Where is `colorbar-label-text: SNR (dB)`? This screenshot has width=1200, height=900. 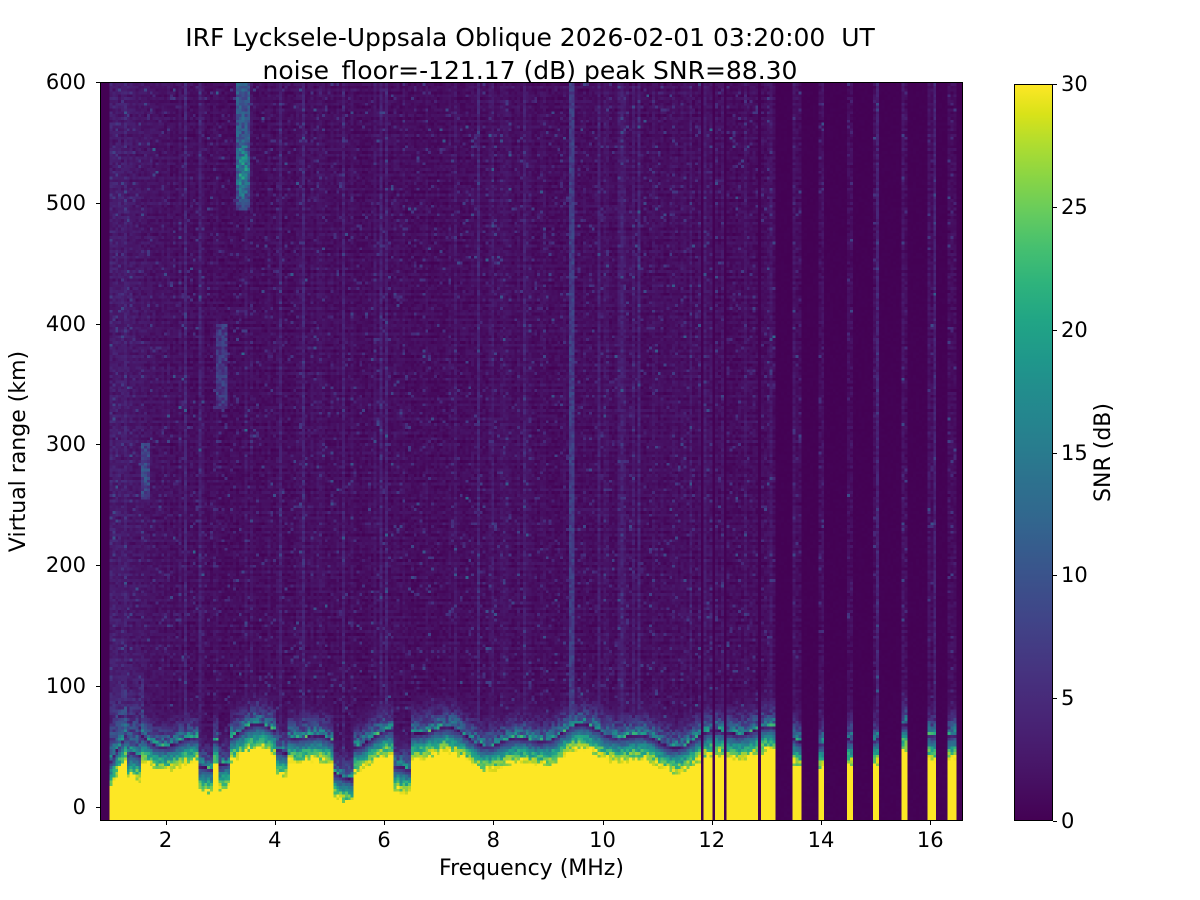 colorbar-label-text: SNR (dB) is located at coordinates (1103, 452).